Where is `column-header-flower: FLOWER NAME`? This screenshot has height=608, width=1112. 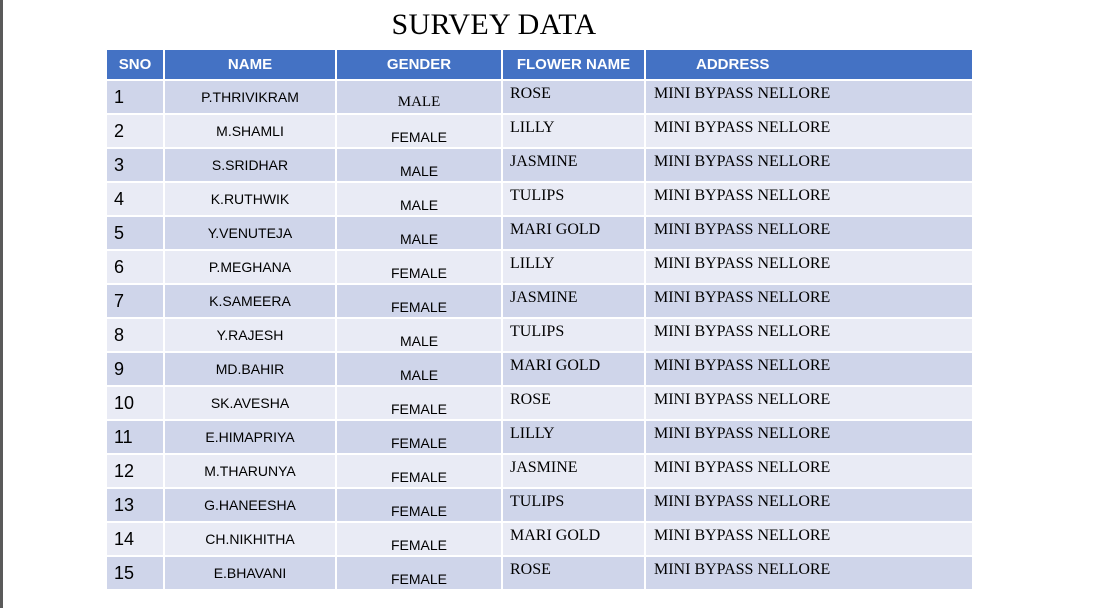
column-header-flower: FLOWER NAME is located at coordinates (573, 64).